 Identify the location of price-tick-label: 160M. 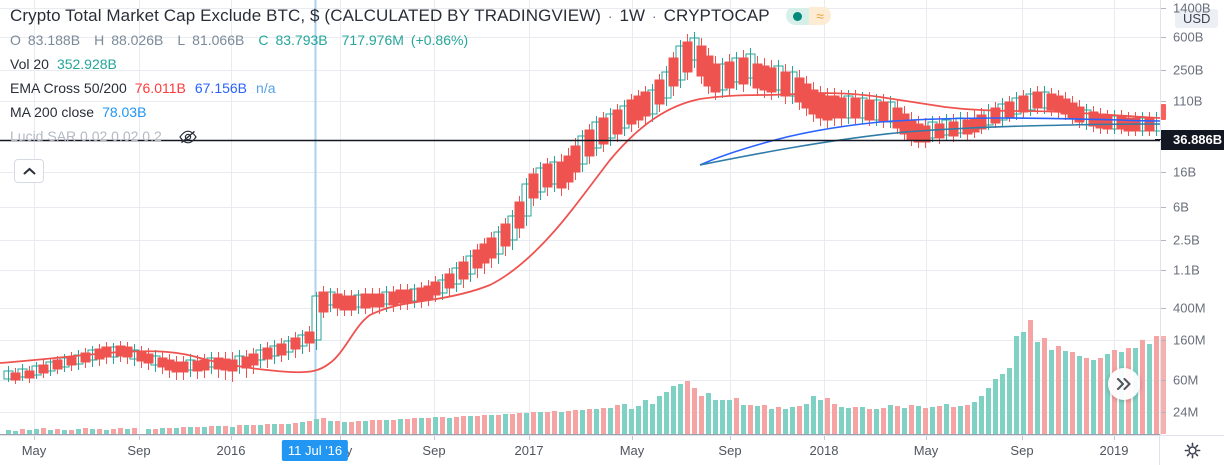
(1189, 340).